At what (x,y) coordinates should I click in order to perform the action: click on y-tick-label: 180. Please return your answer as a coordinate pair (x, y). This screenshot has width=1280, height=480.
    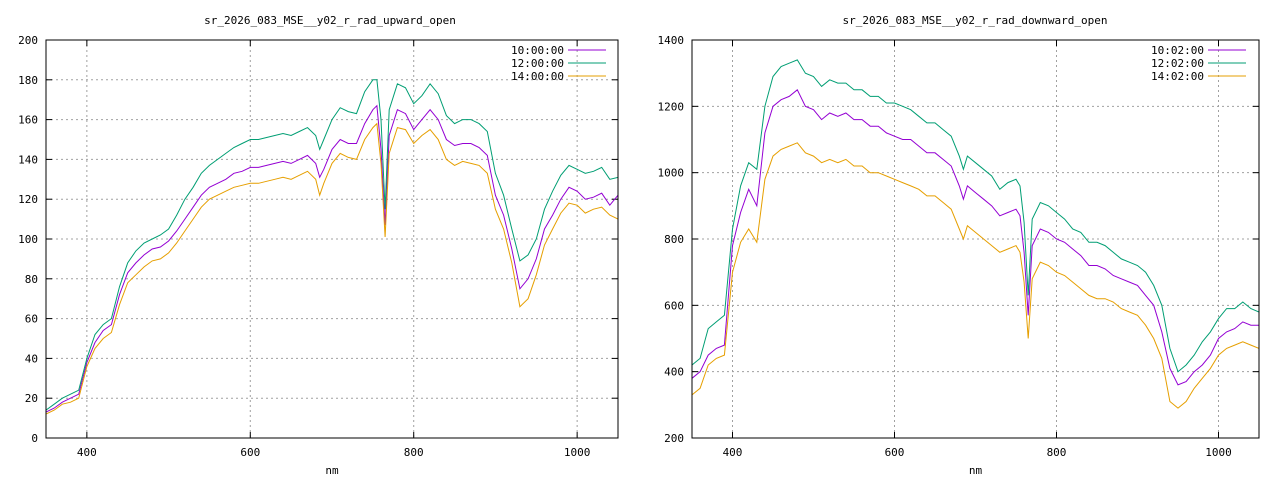
    Looking at the image, I should click on (28, 80).